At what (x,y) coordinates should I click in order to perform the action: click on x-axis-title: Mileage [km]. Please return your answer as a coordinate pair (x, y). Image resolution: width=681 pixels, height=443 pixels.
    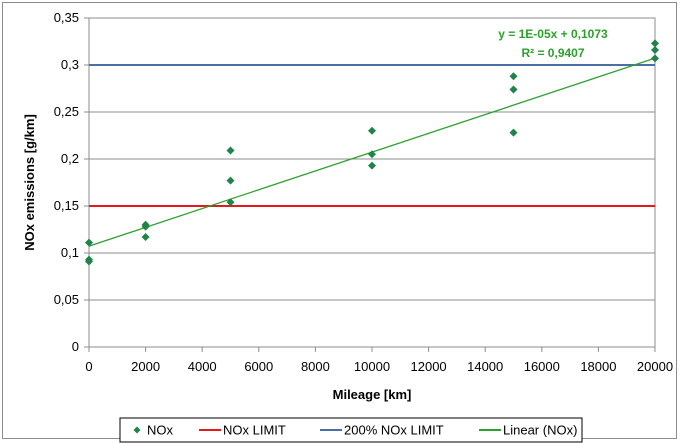
    Looking at the image, I should click on (372, 394).